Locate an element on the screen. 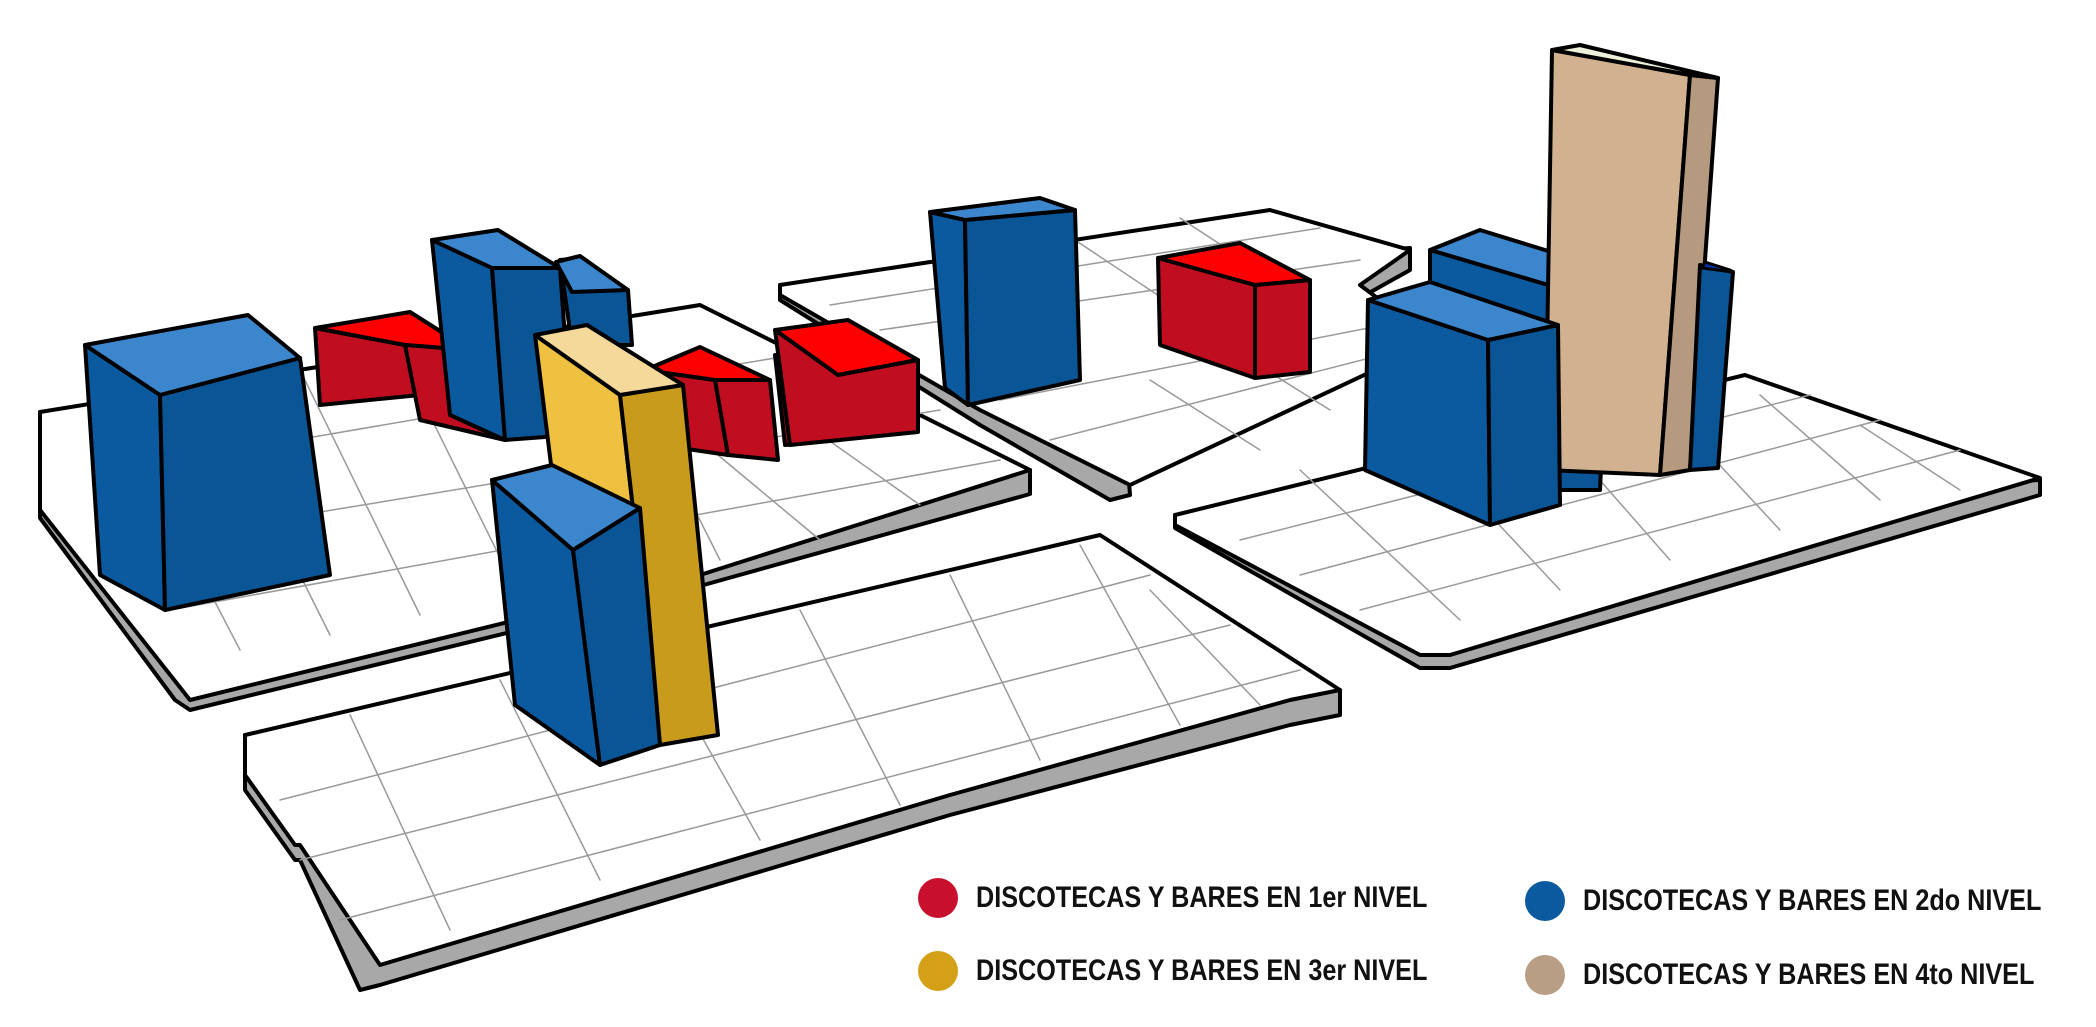 The image size is (2096, 1027). legend-dot-beige-icon is located at coordinates (1545, 975).